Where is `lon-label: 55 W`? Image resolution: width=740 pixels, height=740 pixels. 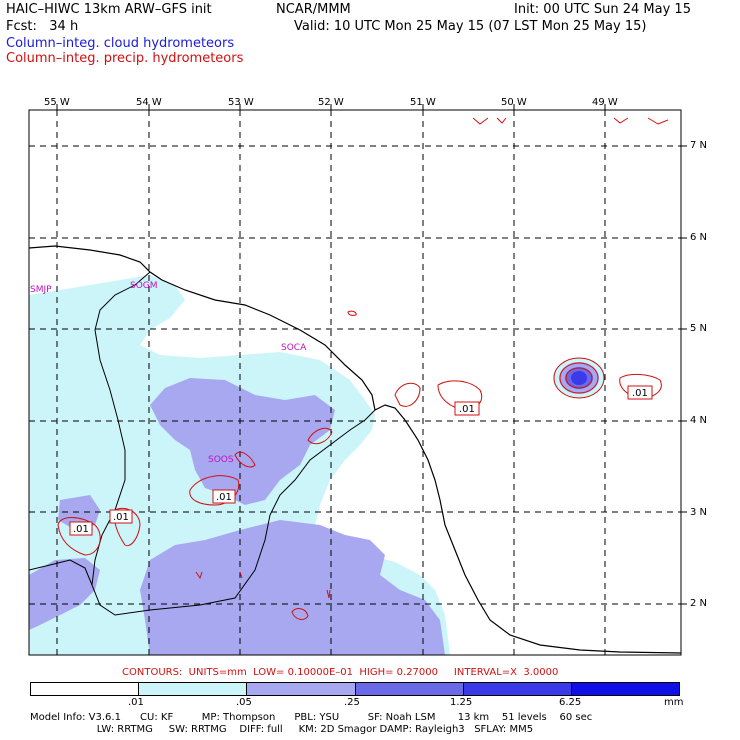 lon-label: 55 W is located at coordinates (57, 102).